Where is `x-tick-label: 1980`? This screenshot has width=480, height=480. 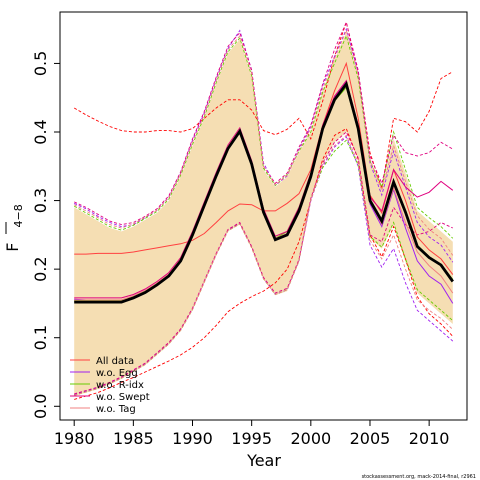
x-tick-label: 1980 is located at coordinates (74, 438).